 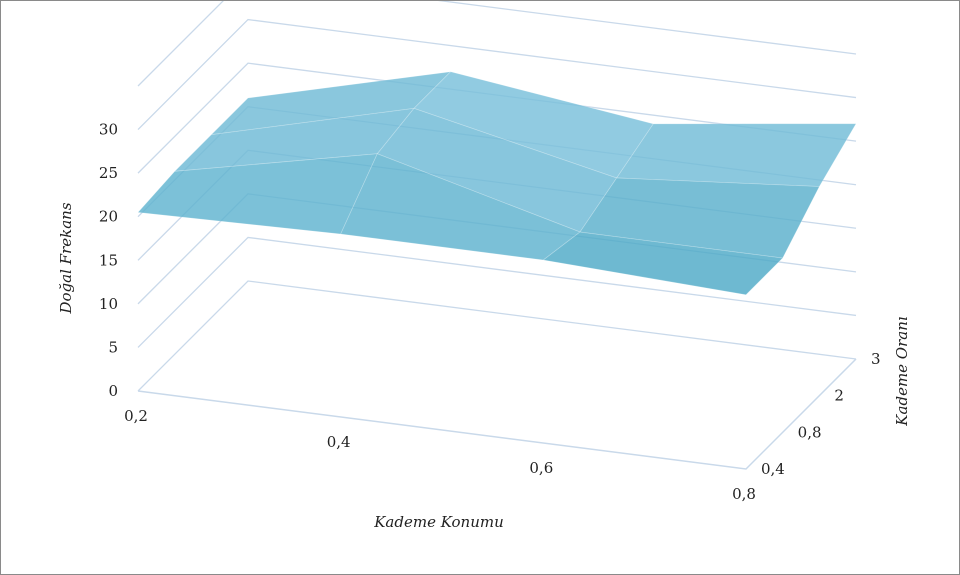 I want to click on z-tick-label: 10, so click(x=108, y=304).